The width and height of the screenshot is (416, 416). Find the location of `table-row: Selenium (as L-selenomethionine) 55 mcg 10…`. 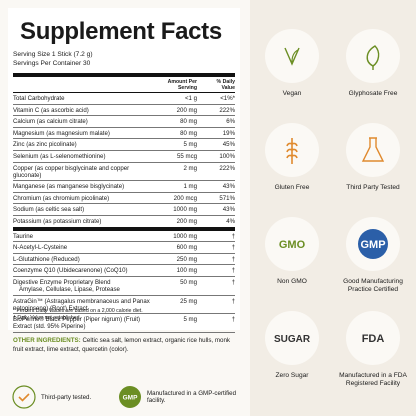

table-row: Selenium (as L-selenomethionine) 55 mcg 10… is located at coordinates (124, 157).